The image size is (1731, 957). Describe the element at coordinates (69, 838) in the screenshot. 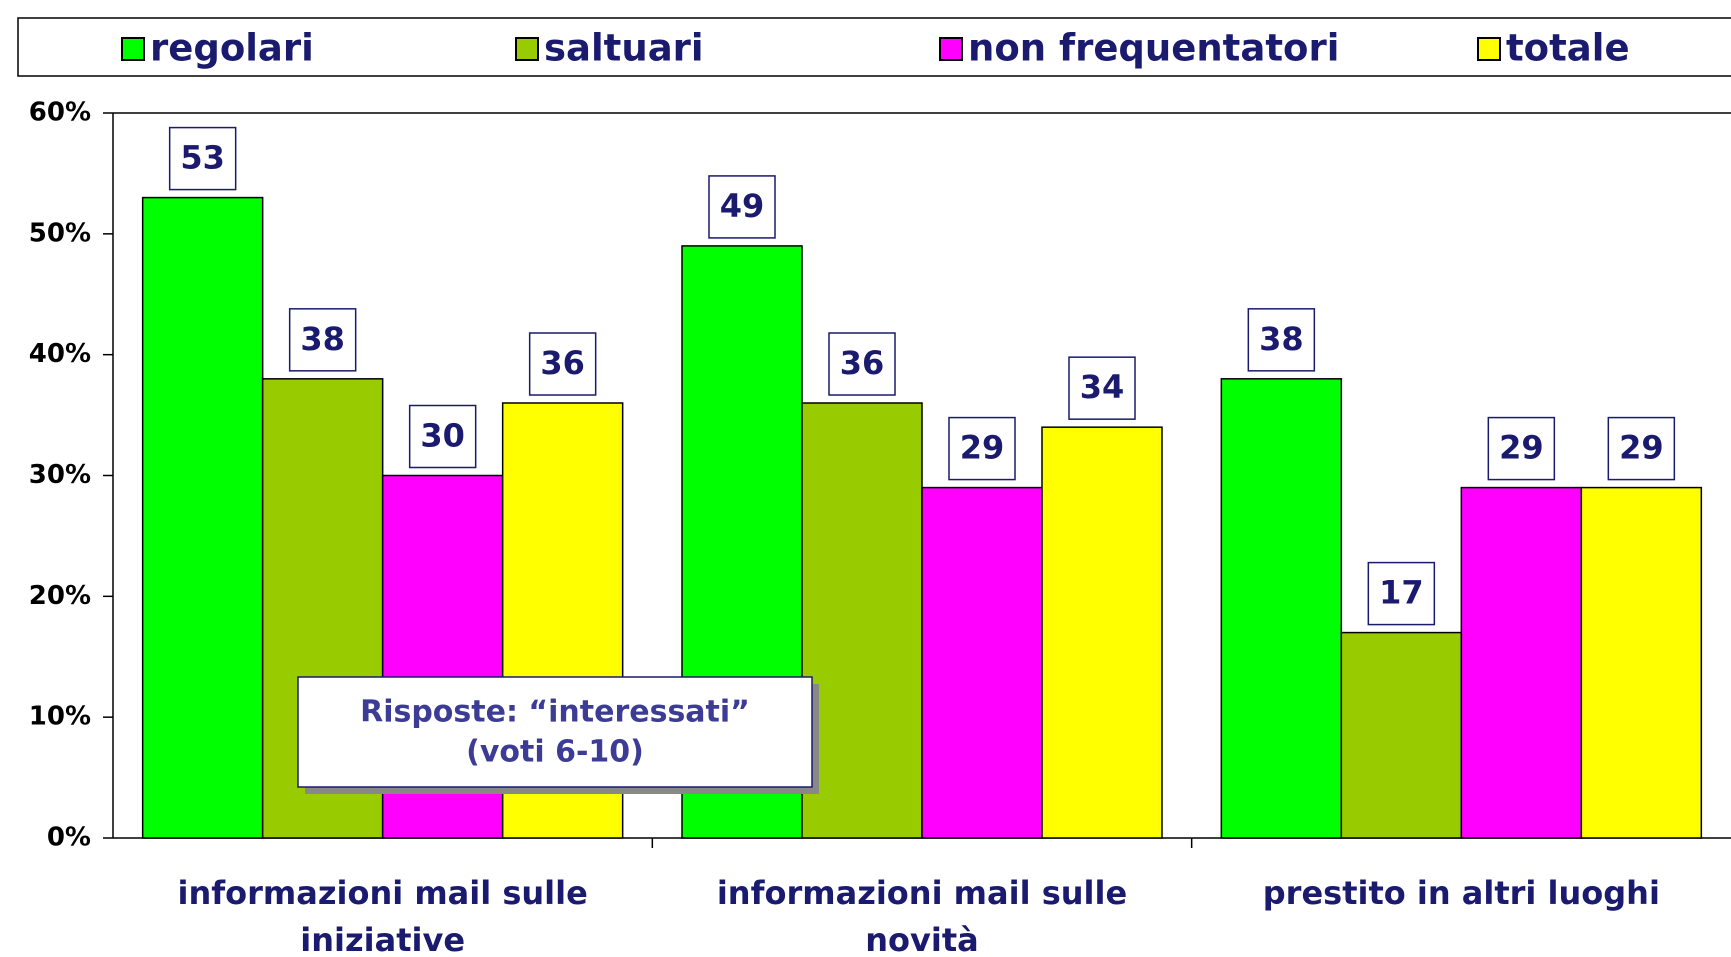

I see `y-tick-label: 0%` at that location.